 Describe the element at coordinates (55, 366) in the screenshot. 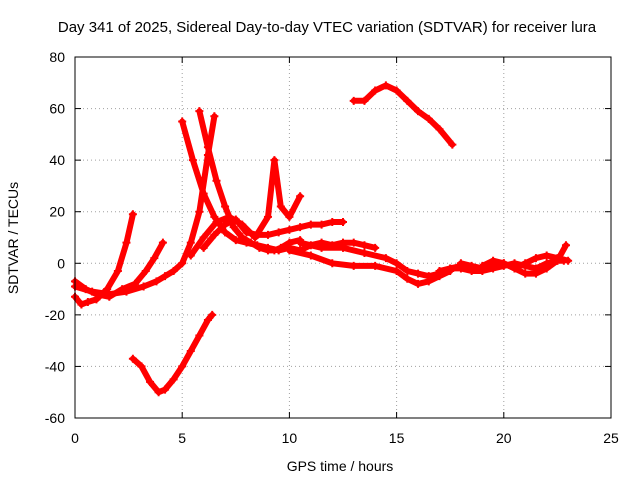

I see `y-tick-label: -40` at that location.